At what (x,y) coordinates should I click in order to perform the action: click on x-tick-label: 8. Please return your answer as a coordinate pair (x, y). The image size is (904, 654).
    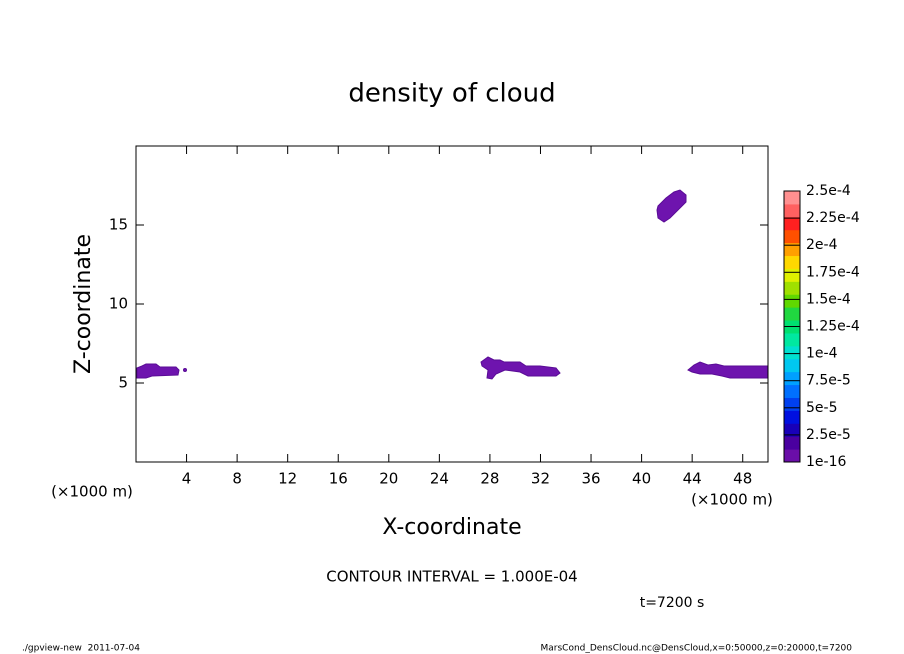
    Looking at the image, I should click on (237, 479).